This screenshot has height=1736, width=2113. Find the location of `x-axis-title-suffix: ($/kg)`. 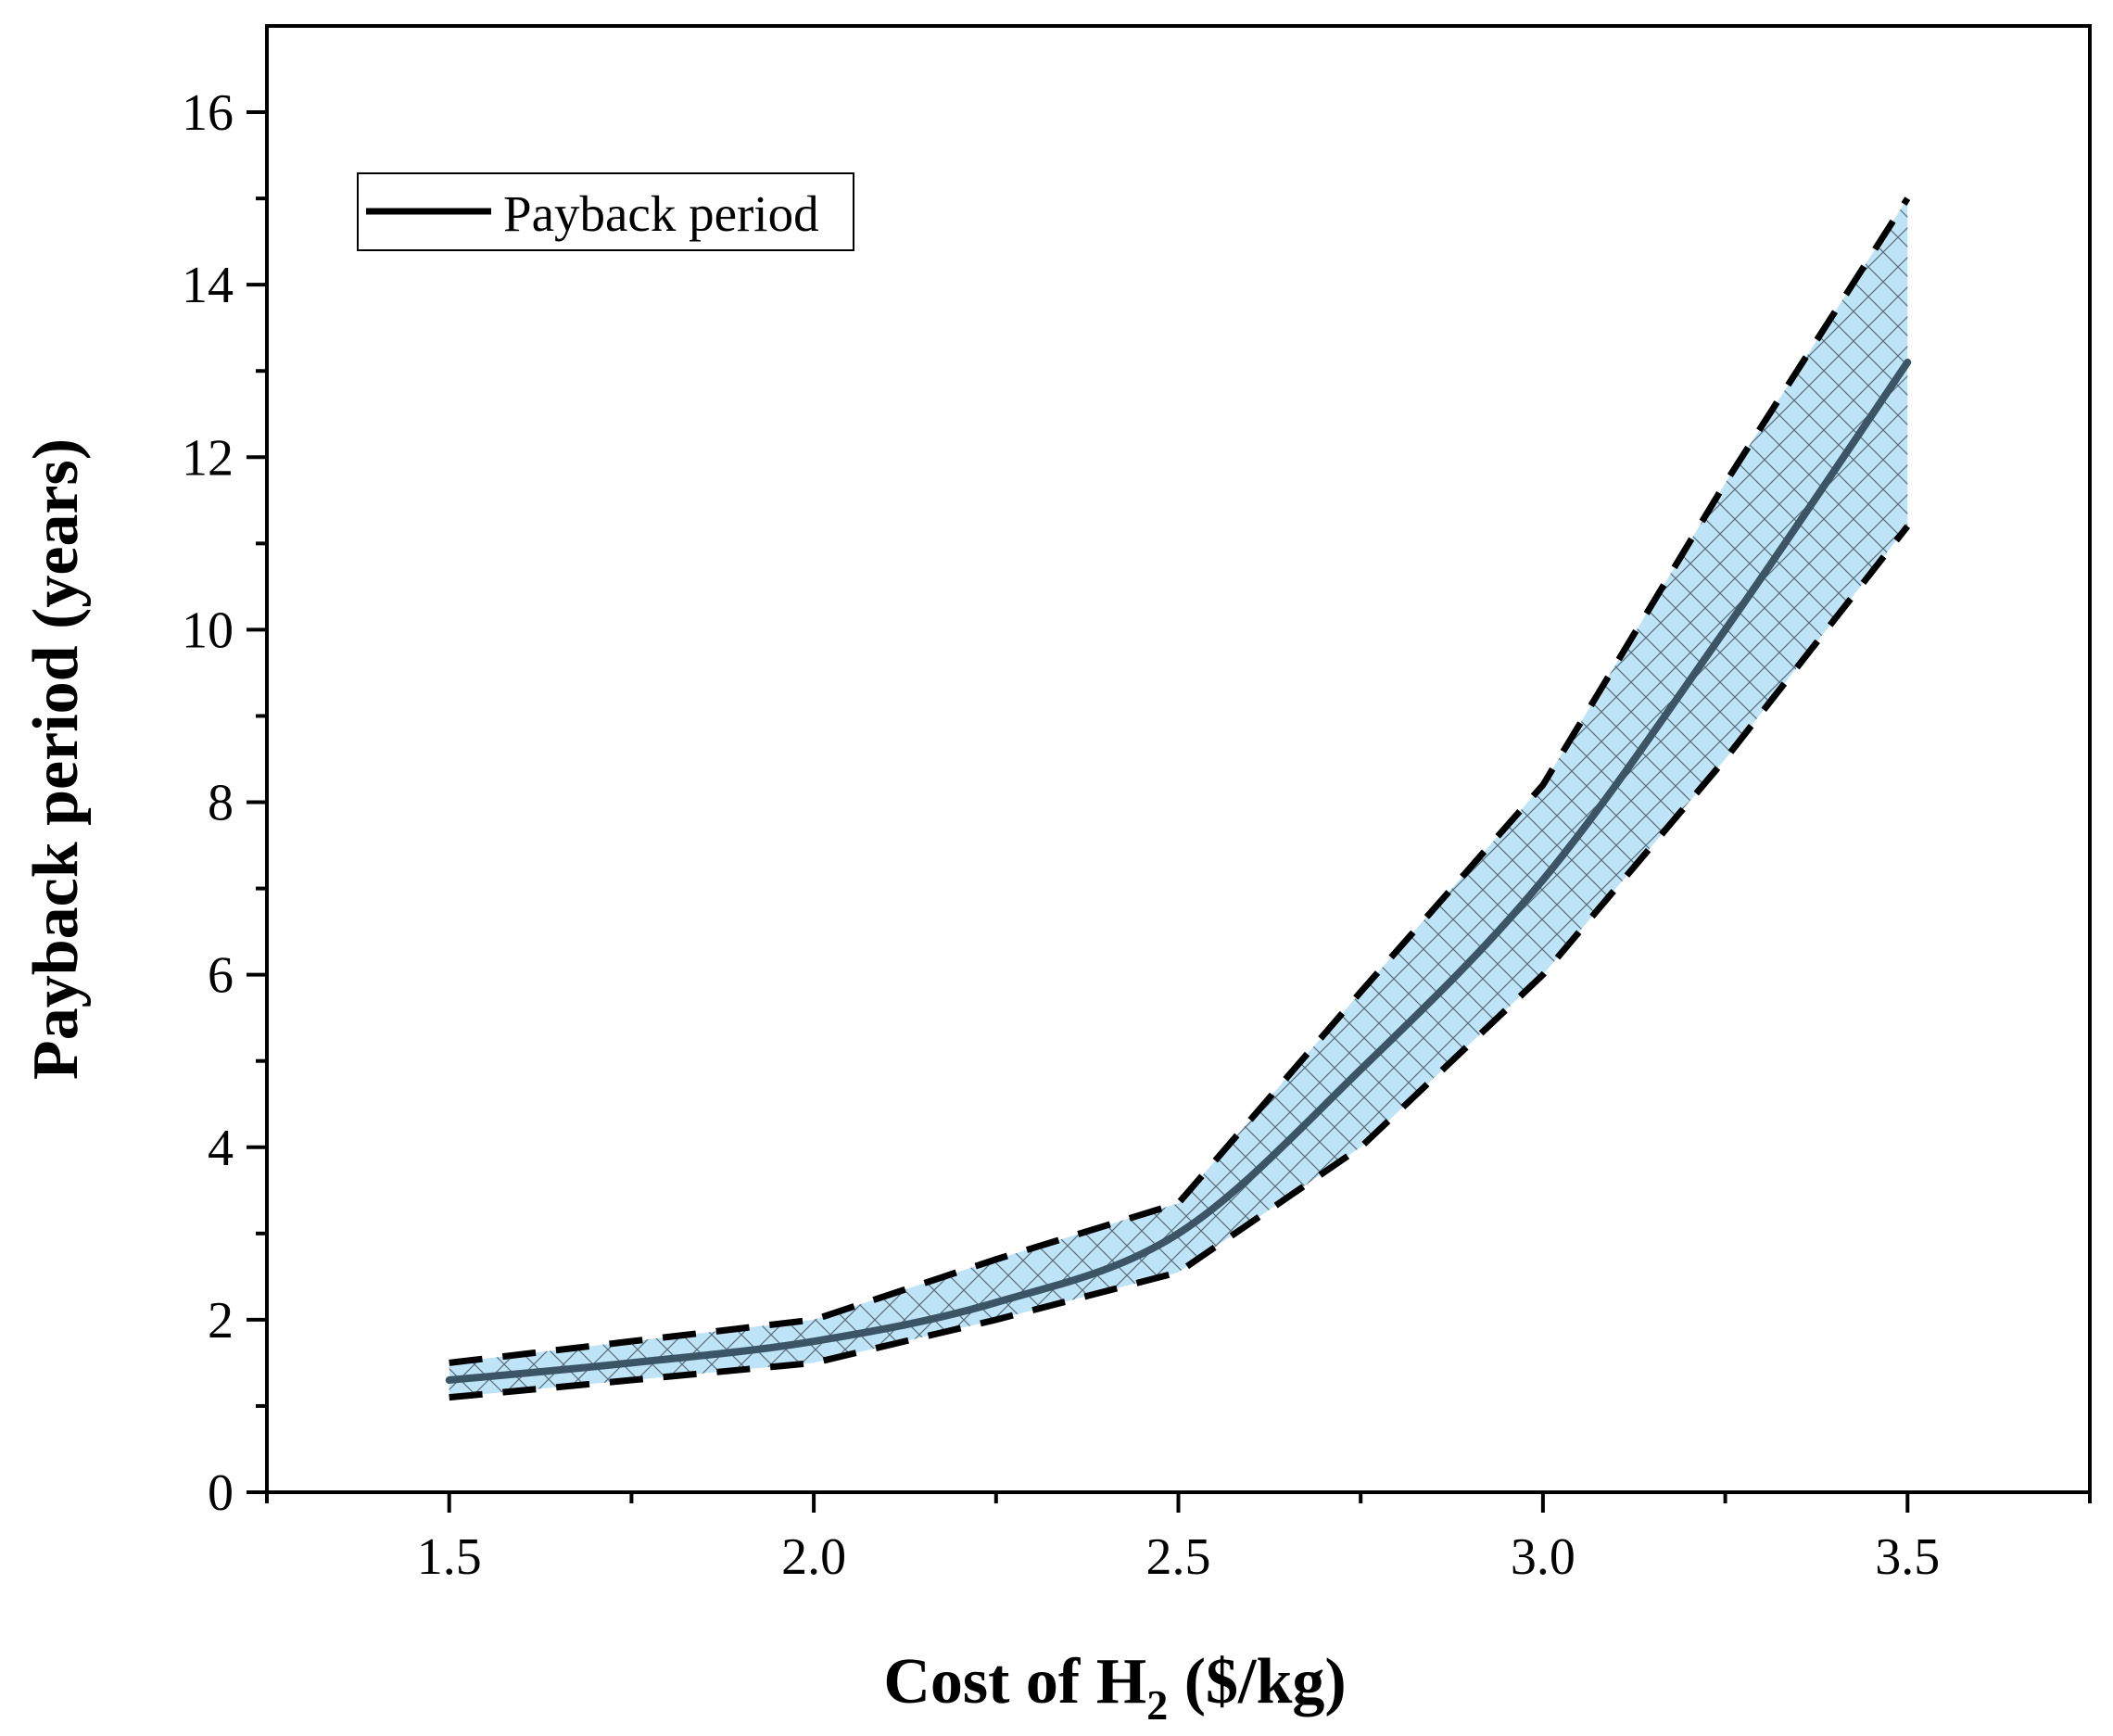

x-axis-title-suffix: ($/kg) is located at coordinates (1257, 1681).